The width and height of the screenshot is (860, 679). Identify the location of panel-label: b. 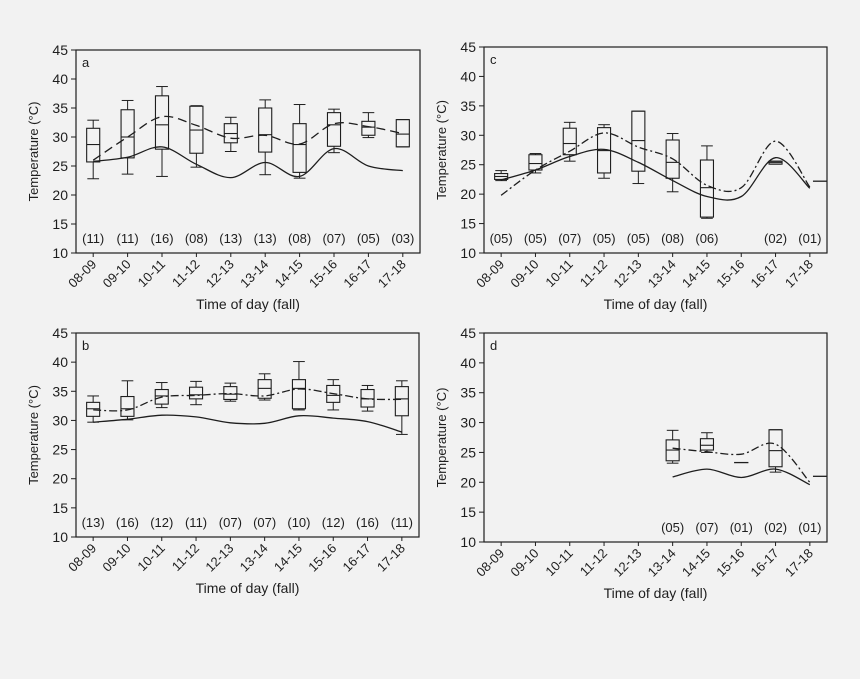
(85, 345).